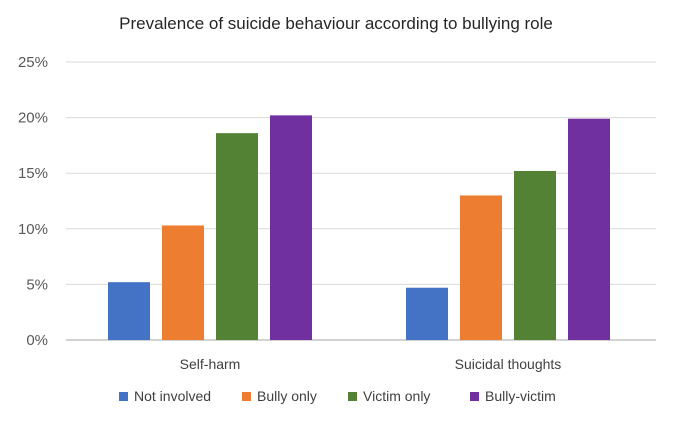  Describe the element at coordinates (589, 229) in the screenshot. I see `bar-bully-victim-suicidal-thoughts` at that location.